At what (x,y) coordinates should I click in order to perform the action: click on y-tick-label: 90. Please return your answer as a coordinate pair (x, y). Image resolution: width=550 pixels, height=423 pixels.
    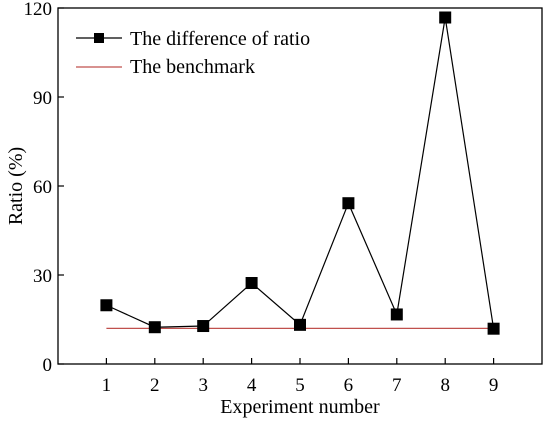
    Looking at the image, I should click on (42, 98).